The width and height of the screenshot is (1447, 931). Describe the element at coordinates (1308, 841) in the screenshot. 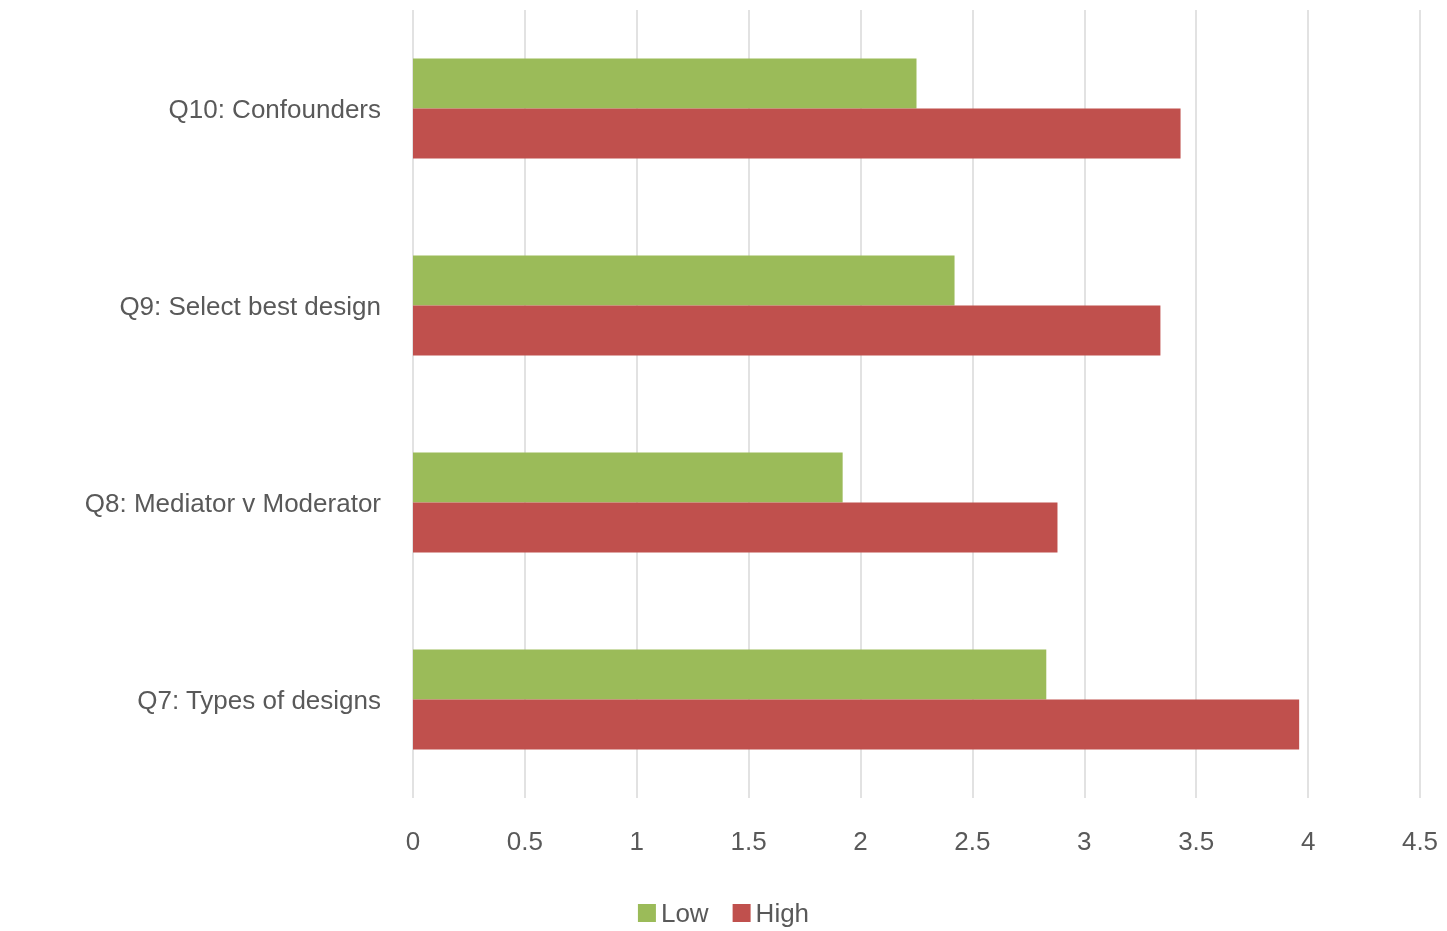

I see `x-tick-label: 4` at that location.